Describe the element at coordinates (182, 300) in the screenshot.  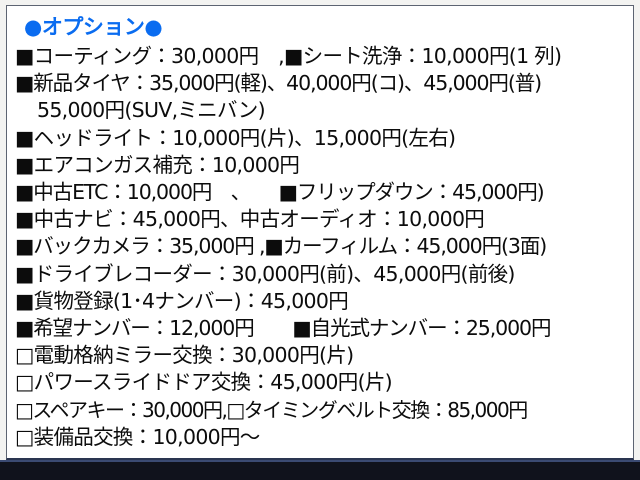
I see `list-item-cargo-registration: ■貨物登録(1･4ナンバー)：45,000円` at that location.